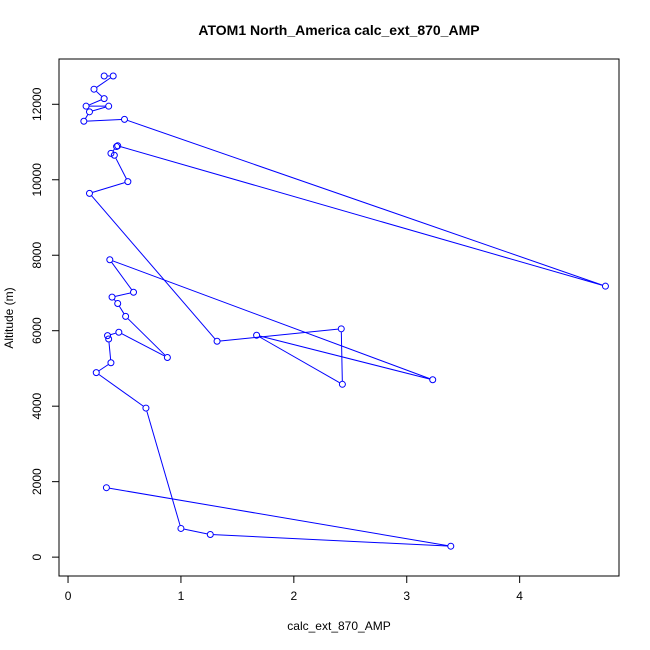 The width and height of the screenshot is (650, 650). Describe the element at coordinates (338, 30) in the screenshot. I see `chart-title: ATOM1 North_America calc_ext_870_AMP` at that location.